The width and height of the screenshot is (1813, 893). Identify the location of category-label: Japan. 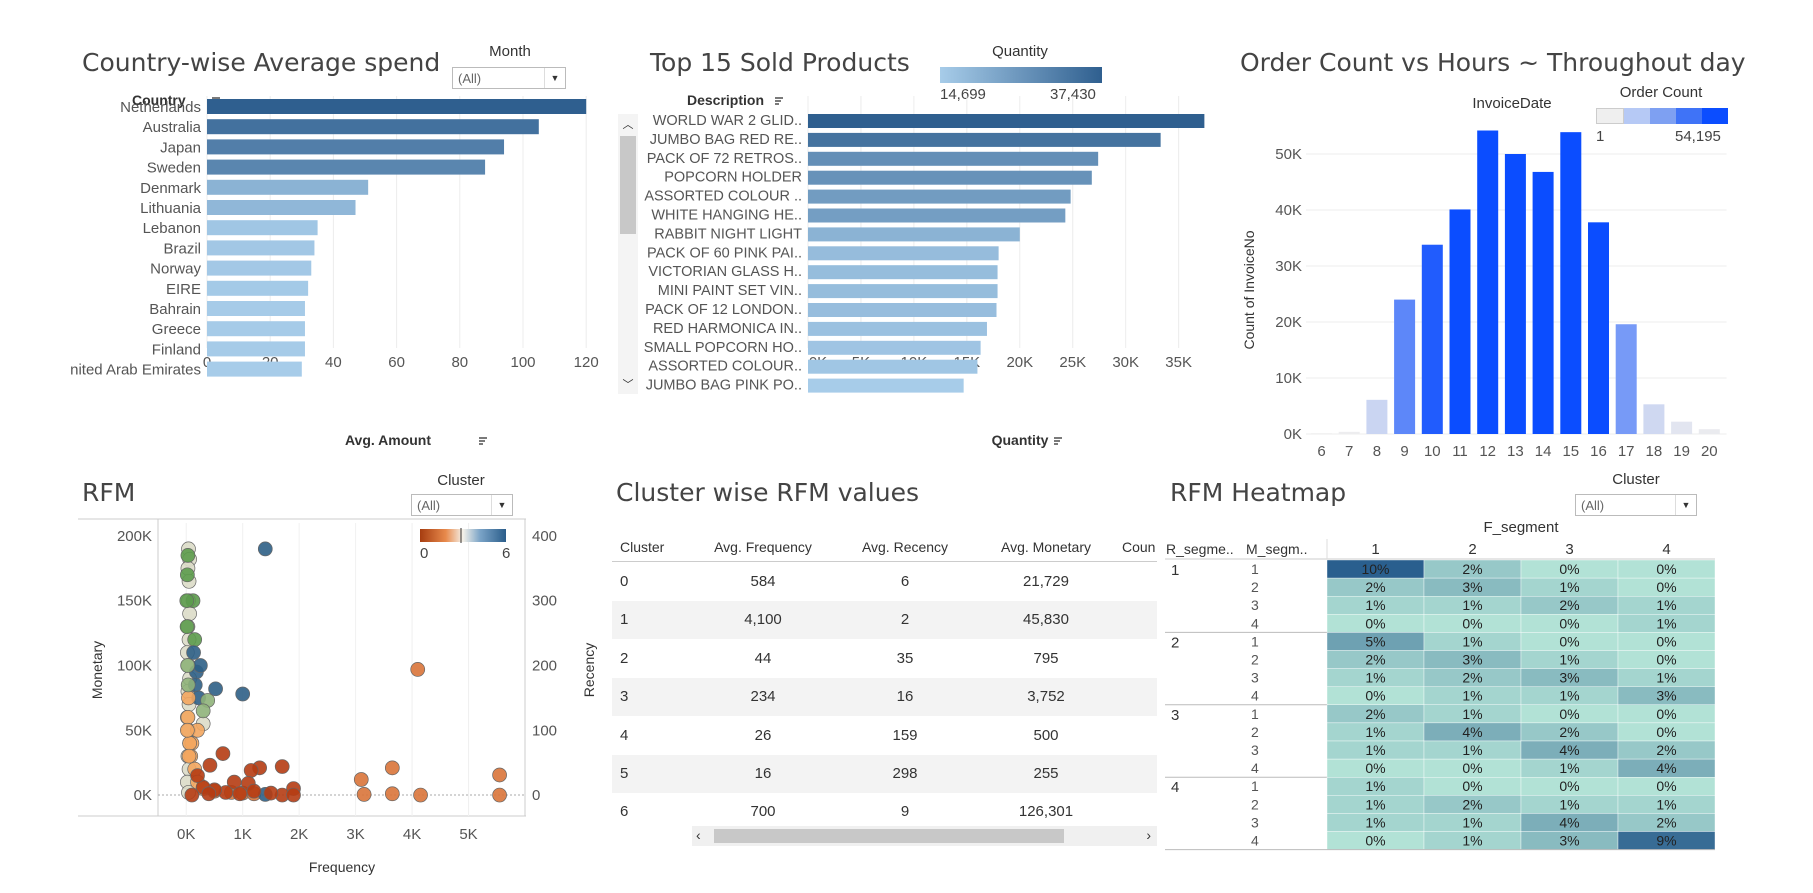
(180, 147).